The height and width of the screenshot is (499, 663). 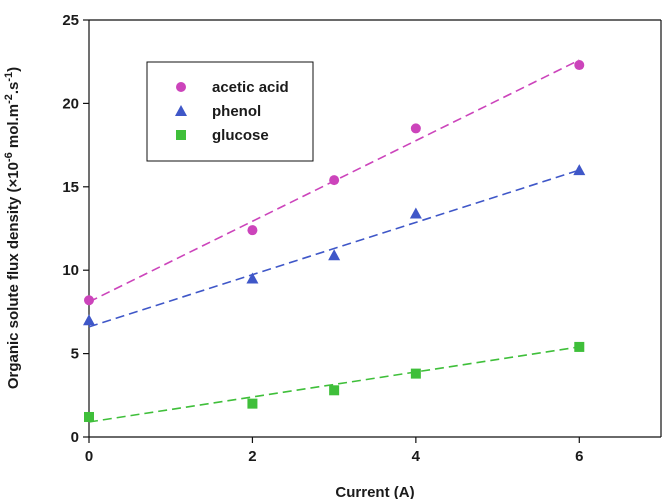 I want to click on x-tick-label: 0, so click(x=89, y=456).